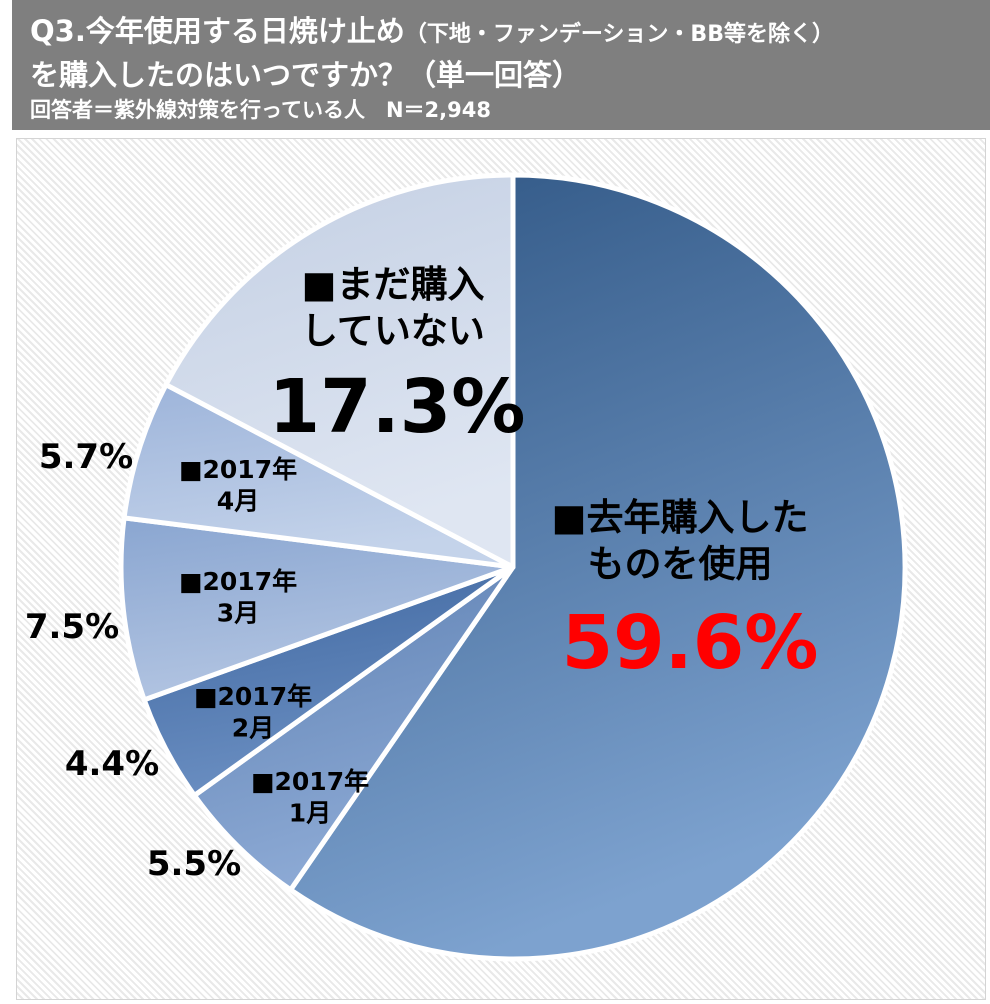 Image resolution: width=990 pixels, height=1004 pixels. I want to click on slice-value-label-2: 4.4%, so click(112, 764).